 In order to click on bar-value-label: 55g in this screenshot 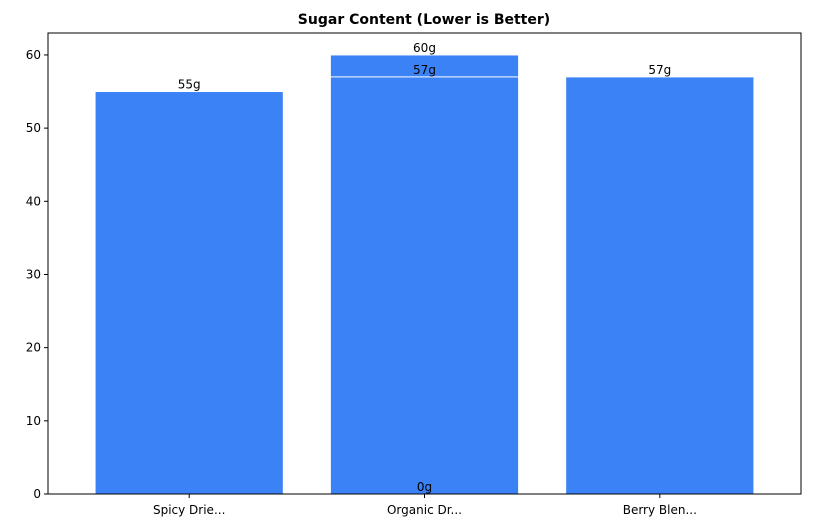, I will do `click(189, 85)`.